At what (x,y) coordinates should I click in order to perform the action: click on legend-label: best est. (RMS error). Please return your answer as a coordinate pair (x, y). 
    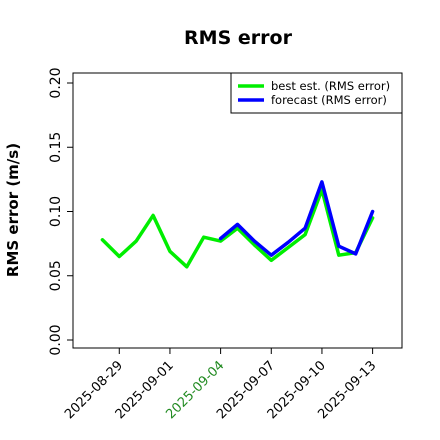
    Looking at the image, I should click on (330, 86).